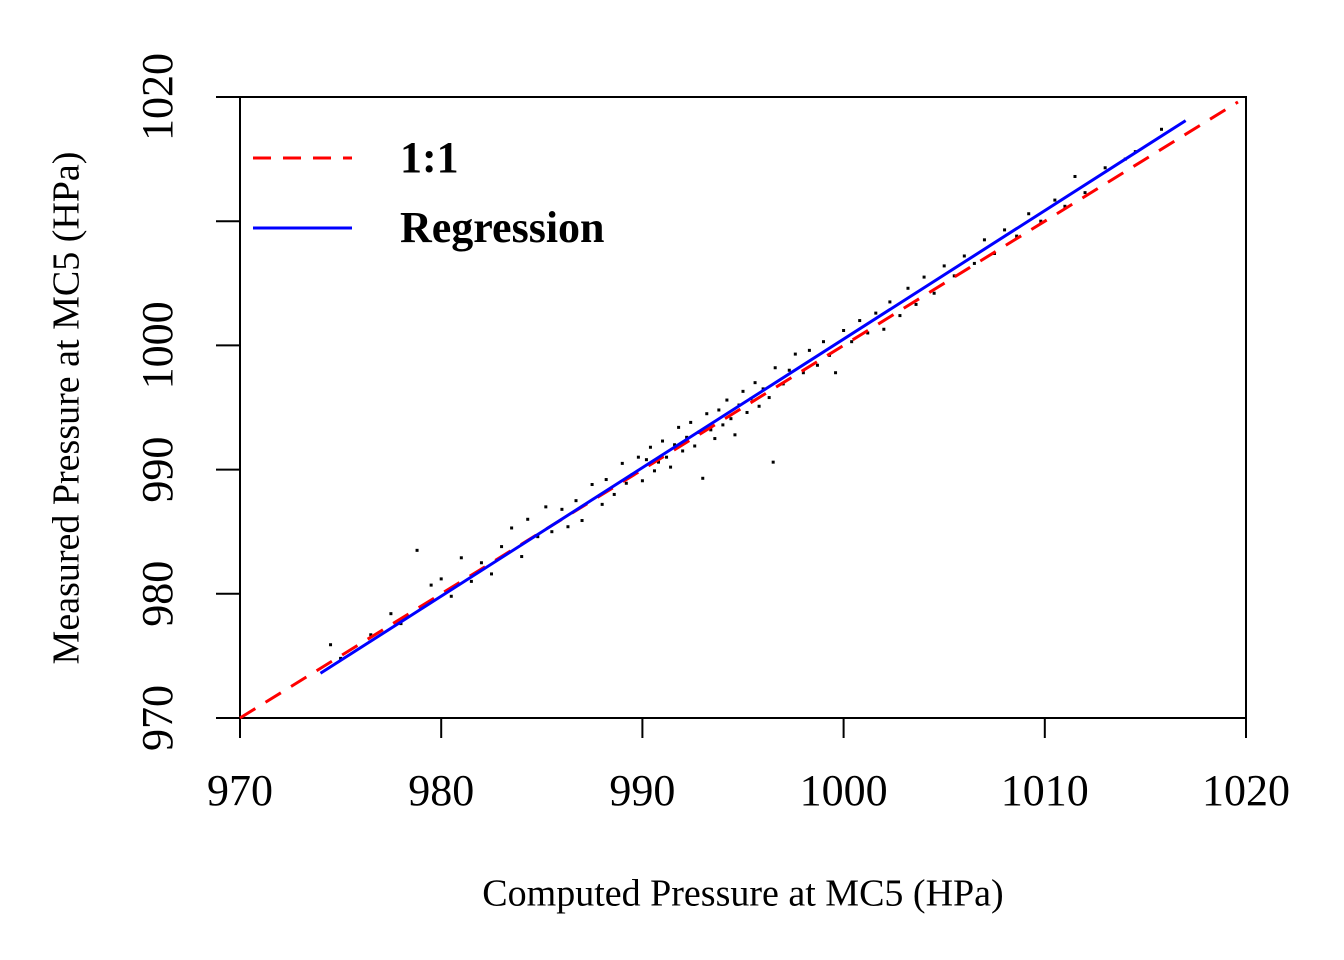 Image resolution: width=1344 pixels, height=960 pixels. I want to click on y-axis-title: Measured Pressure at MC5 (HPa), so click(67, 408).